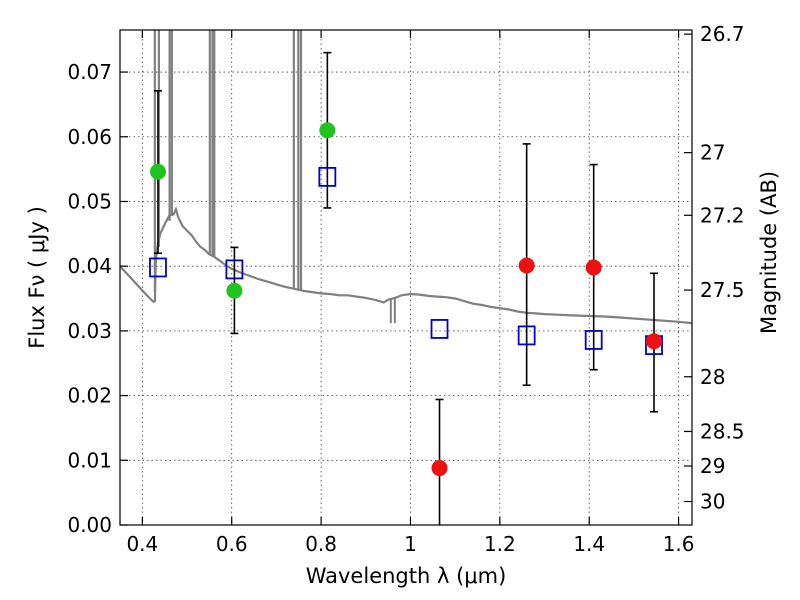  I want to click on magnitude-tick-label: 30, so click(712, 502).